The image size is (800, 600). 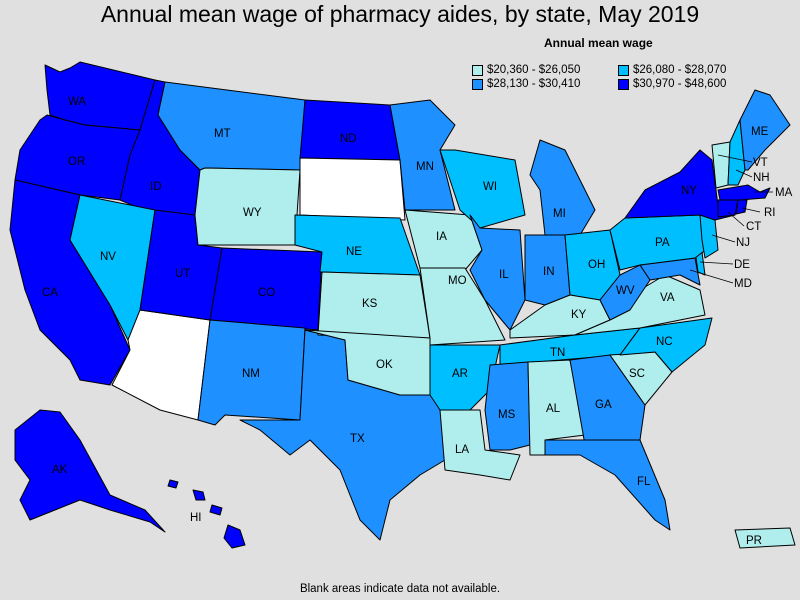 I want to click on state-label-ok: OK, so click(x=384, y=365).